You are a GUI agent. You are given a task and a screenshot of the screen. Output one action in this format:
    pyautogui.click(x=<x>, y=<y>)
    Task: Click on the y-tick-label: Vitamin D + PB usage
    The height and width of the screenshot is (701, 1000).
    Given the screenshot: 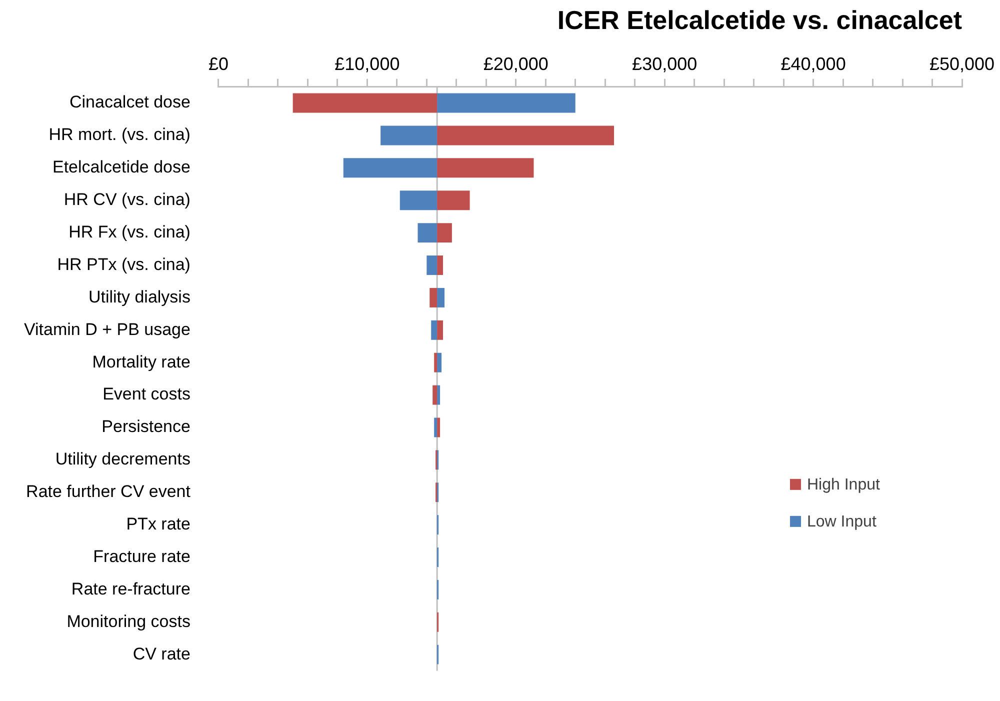 What is the action you would take?
    pyautogui.click(x=107, y=329)
    